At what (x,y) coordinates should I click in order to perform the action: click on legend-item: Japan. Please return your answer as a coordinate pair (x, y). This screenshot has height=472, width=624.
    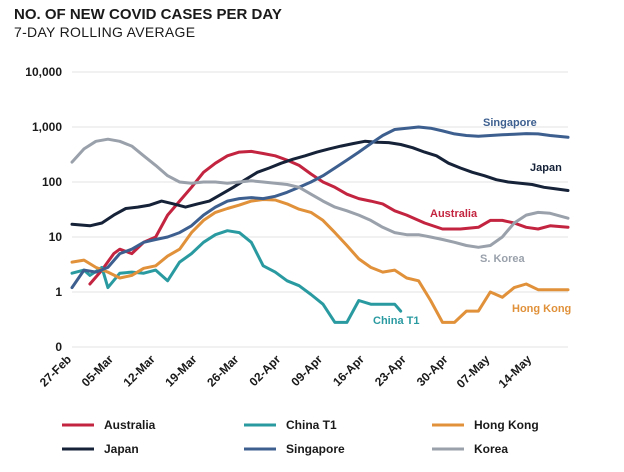
    Looking at the image, I should click on (100, 449).